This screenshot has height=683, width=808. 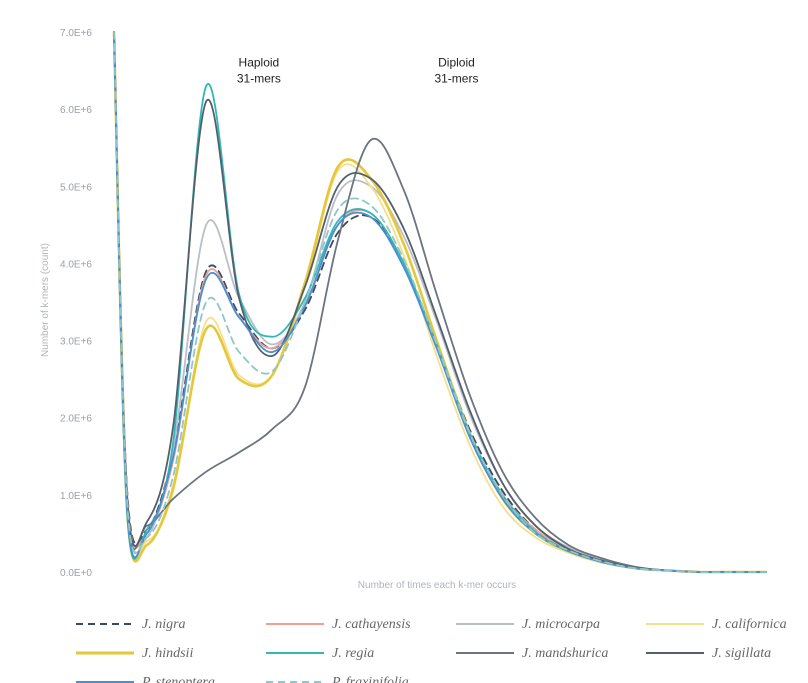 What do you see at coordinates (565, 653) in the screenshot?
I see `legend-label: J. mandshurica` at bounding box center [565, 653].